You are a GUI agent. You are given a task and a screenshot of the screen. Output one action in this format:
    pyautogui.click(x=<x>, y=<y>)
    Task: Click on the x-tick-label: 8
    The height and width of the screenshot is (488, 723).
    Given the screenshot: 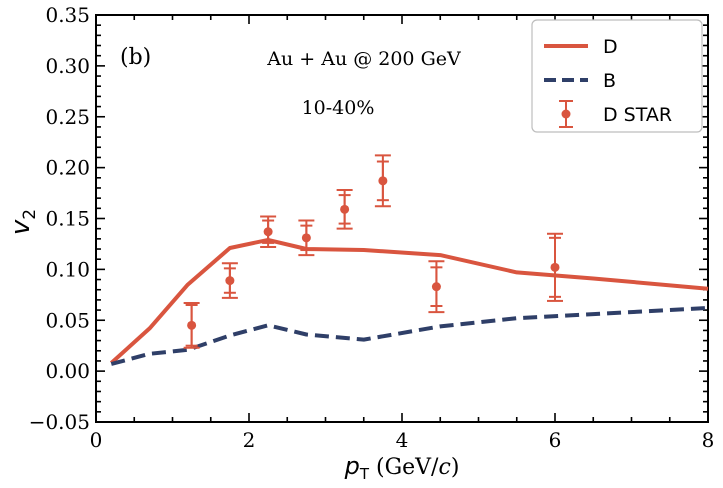 What is the action you would take?
    pyautogui.click(x=708, y=440)
    